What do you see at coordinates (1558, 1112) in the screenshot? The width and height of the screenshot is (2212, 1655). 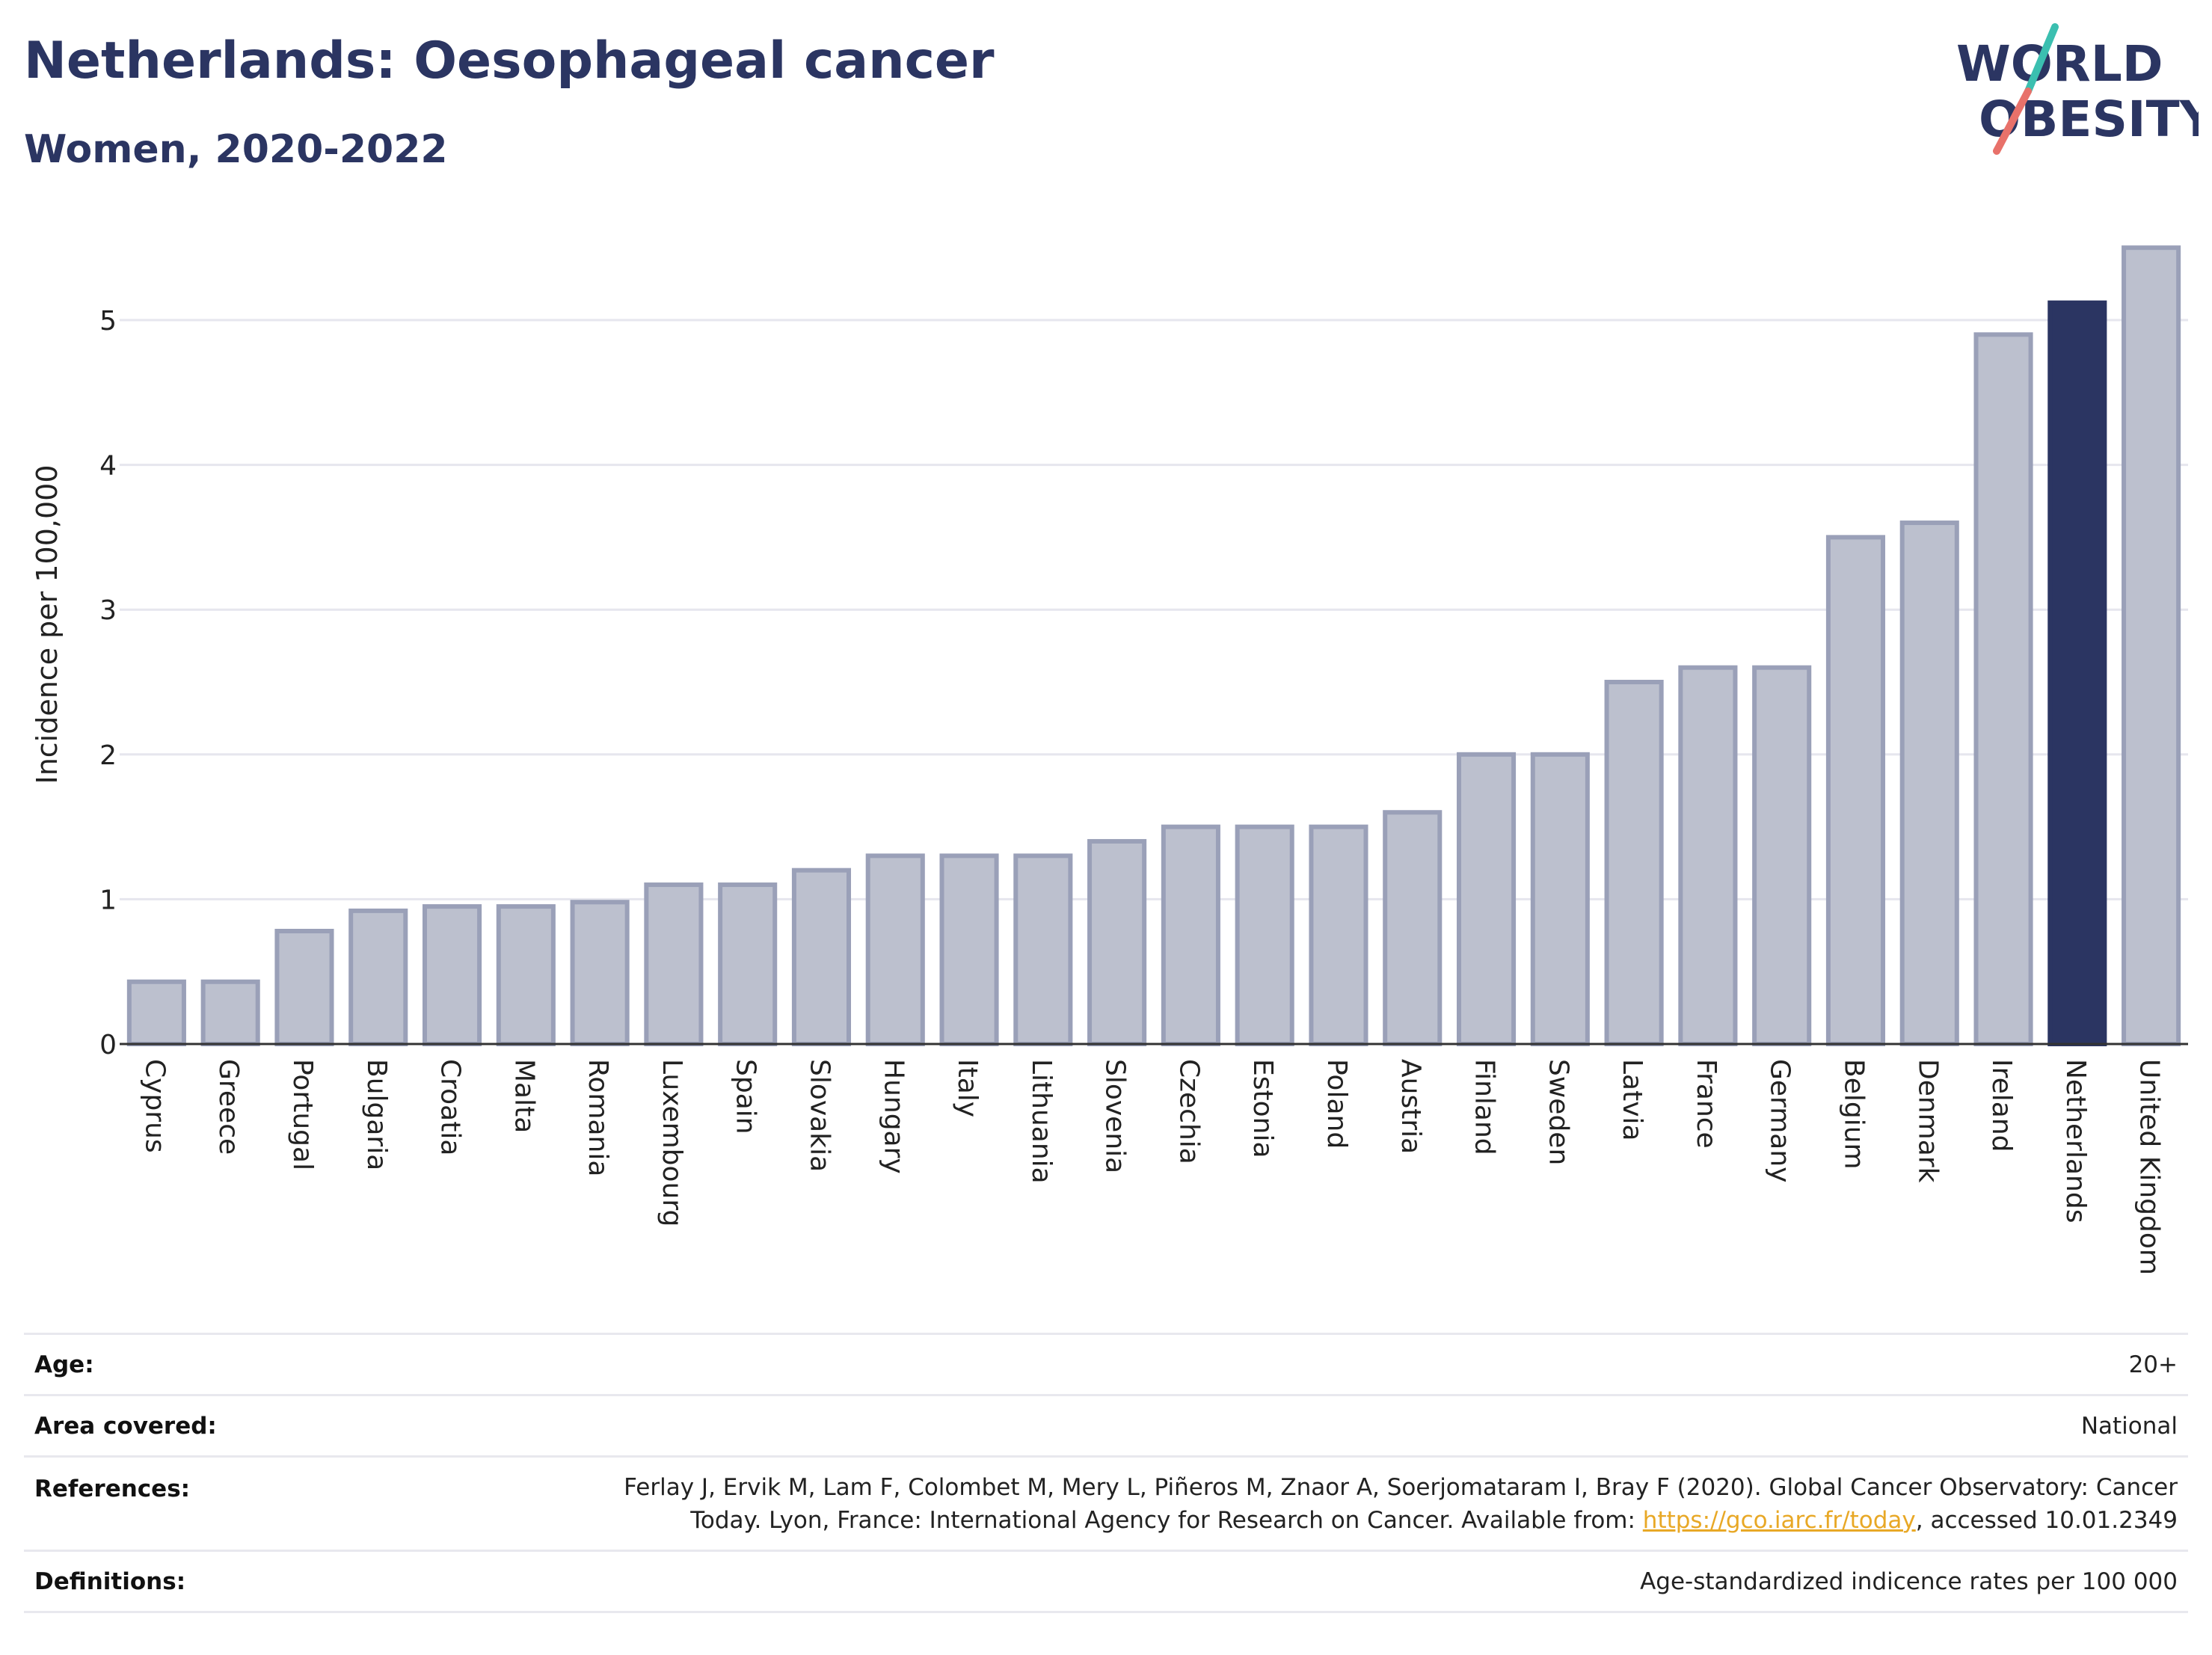 I see `x-tick-label: Sweden` at bounding box center [1558, 1112].